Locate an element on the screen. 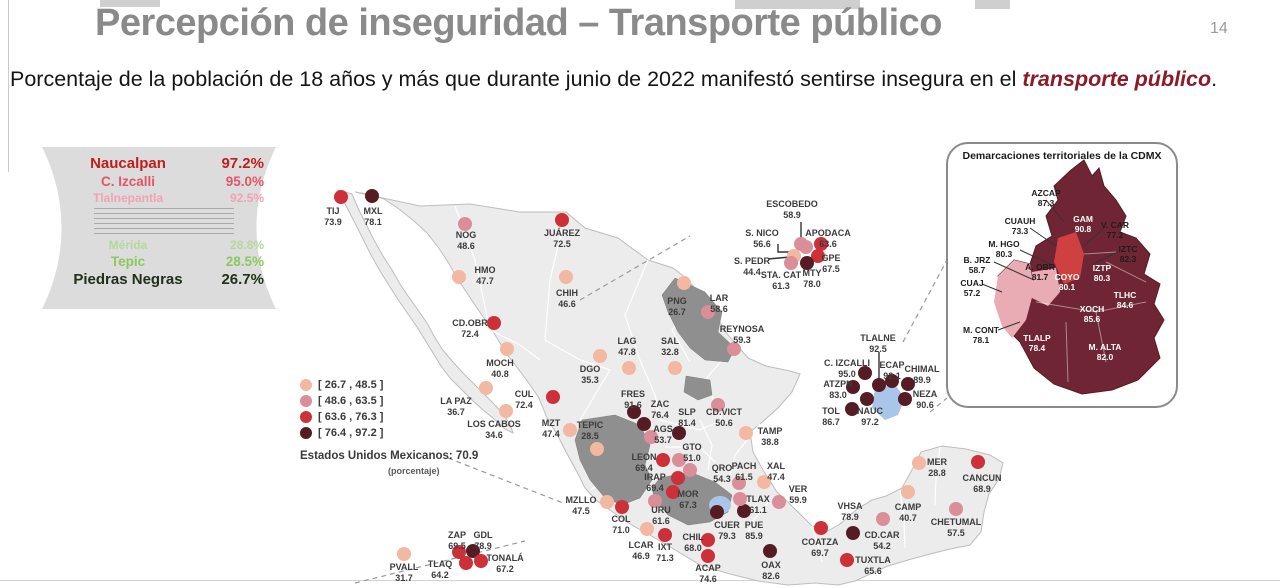  city-name: GDL is located at coordinates (483, 535).